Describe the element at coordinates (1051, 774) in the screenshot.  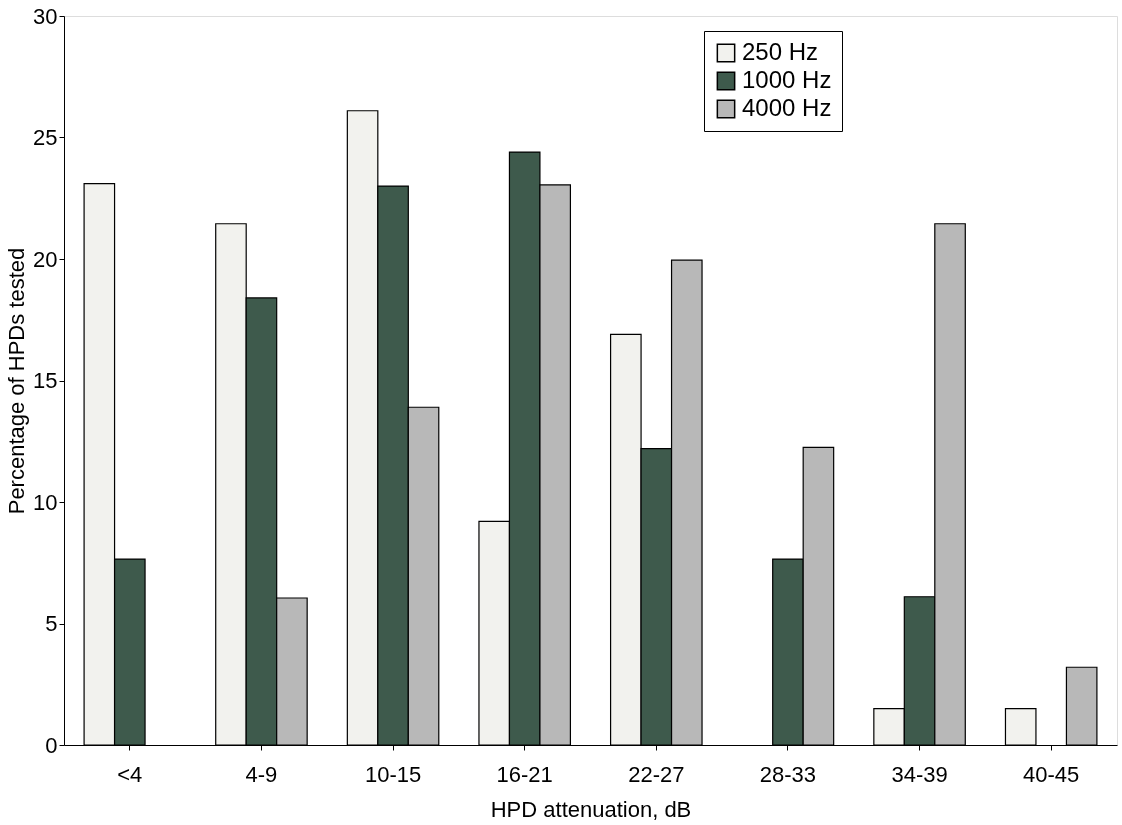
I see `x-tick-label: 40-45` at that location.